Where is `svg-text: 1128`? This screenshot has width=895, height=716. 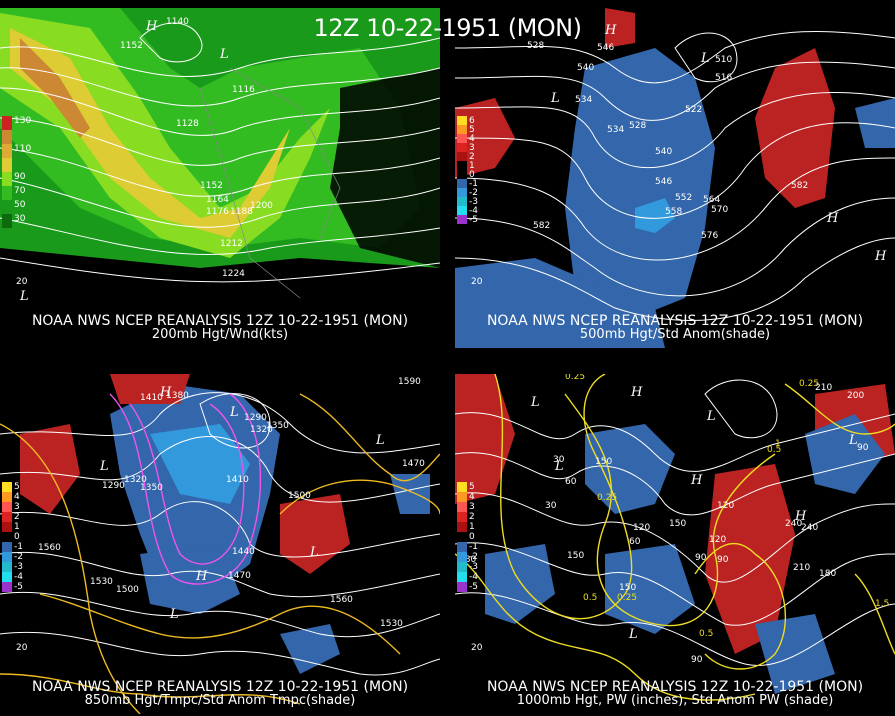
svg-text: 1128 is located at coordinates (187, 124).